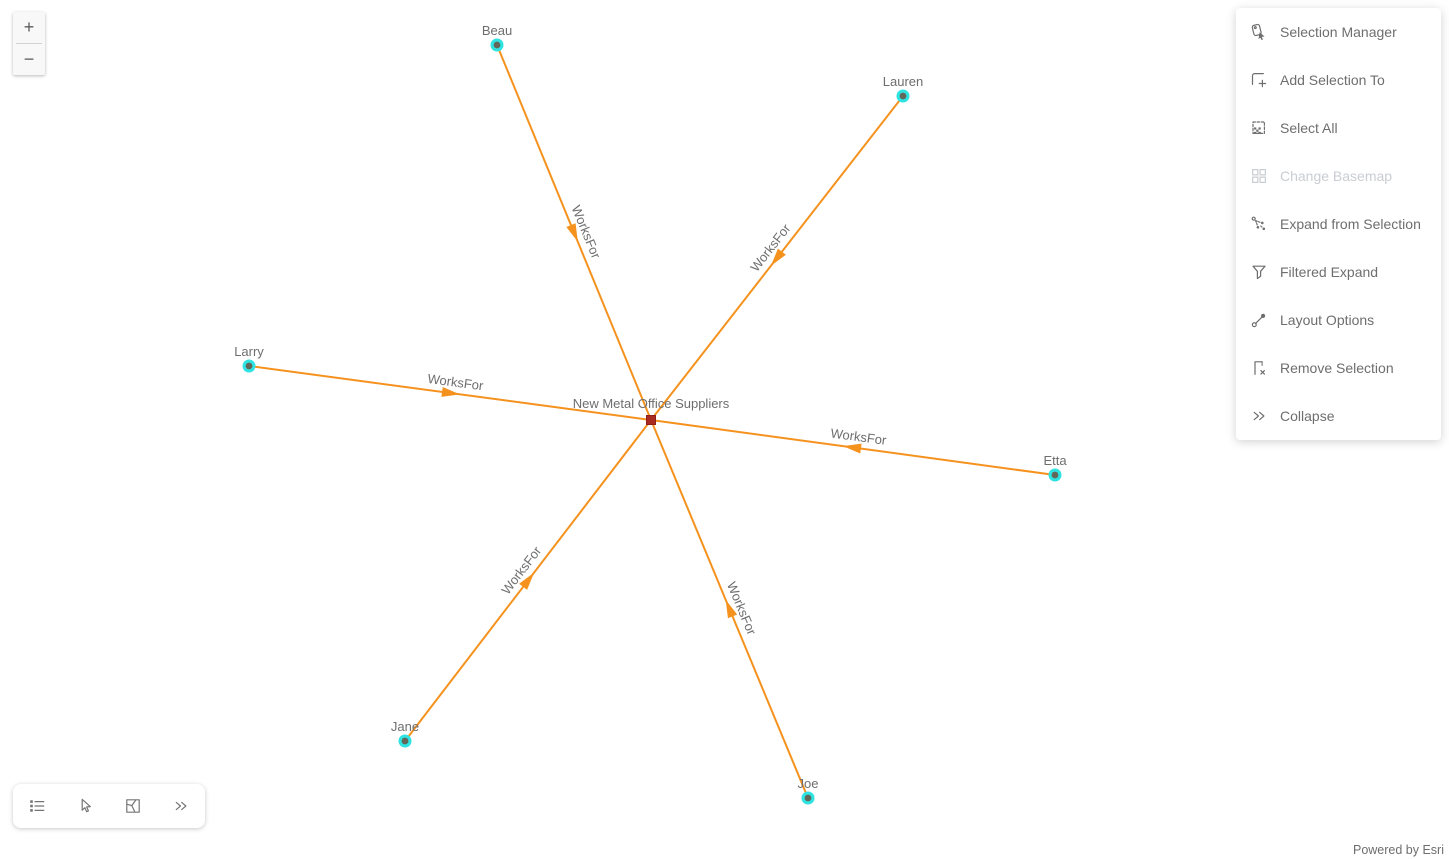 The height and width of the screenshot is (859, 1449). I want to click on node-larry, so click(249, 366).